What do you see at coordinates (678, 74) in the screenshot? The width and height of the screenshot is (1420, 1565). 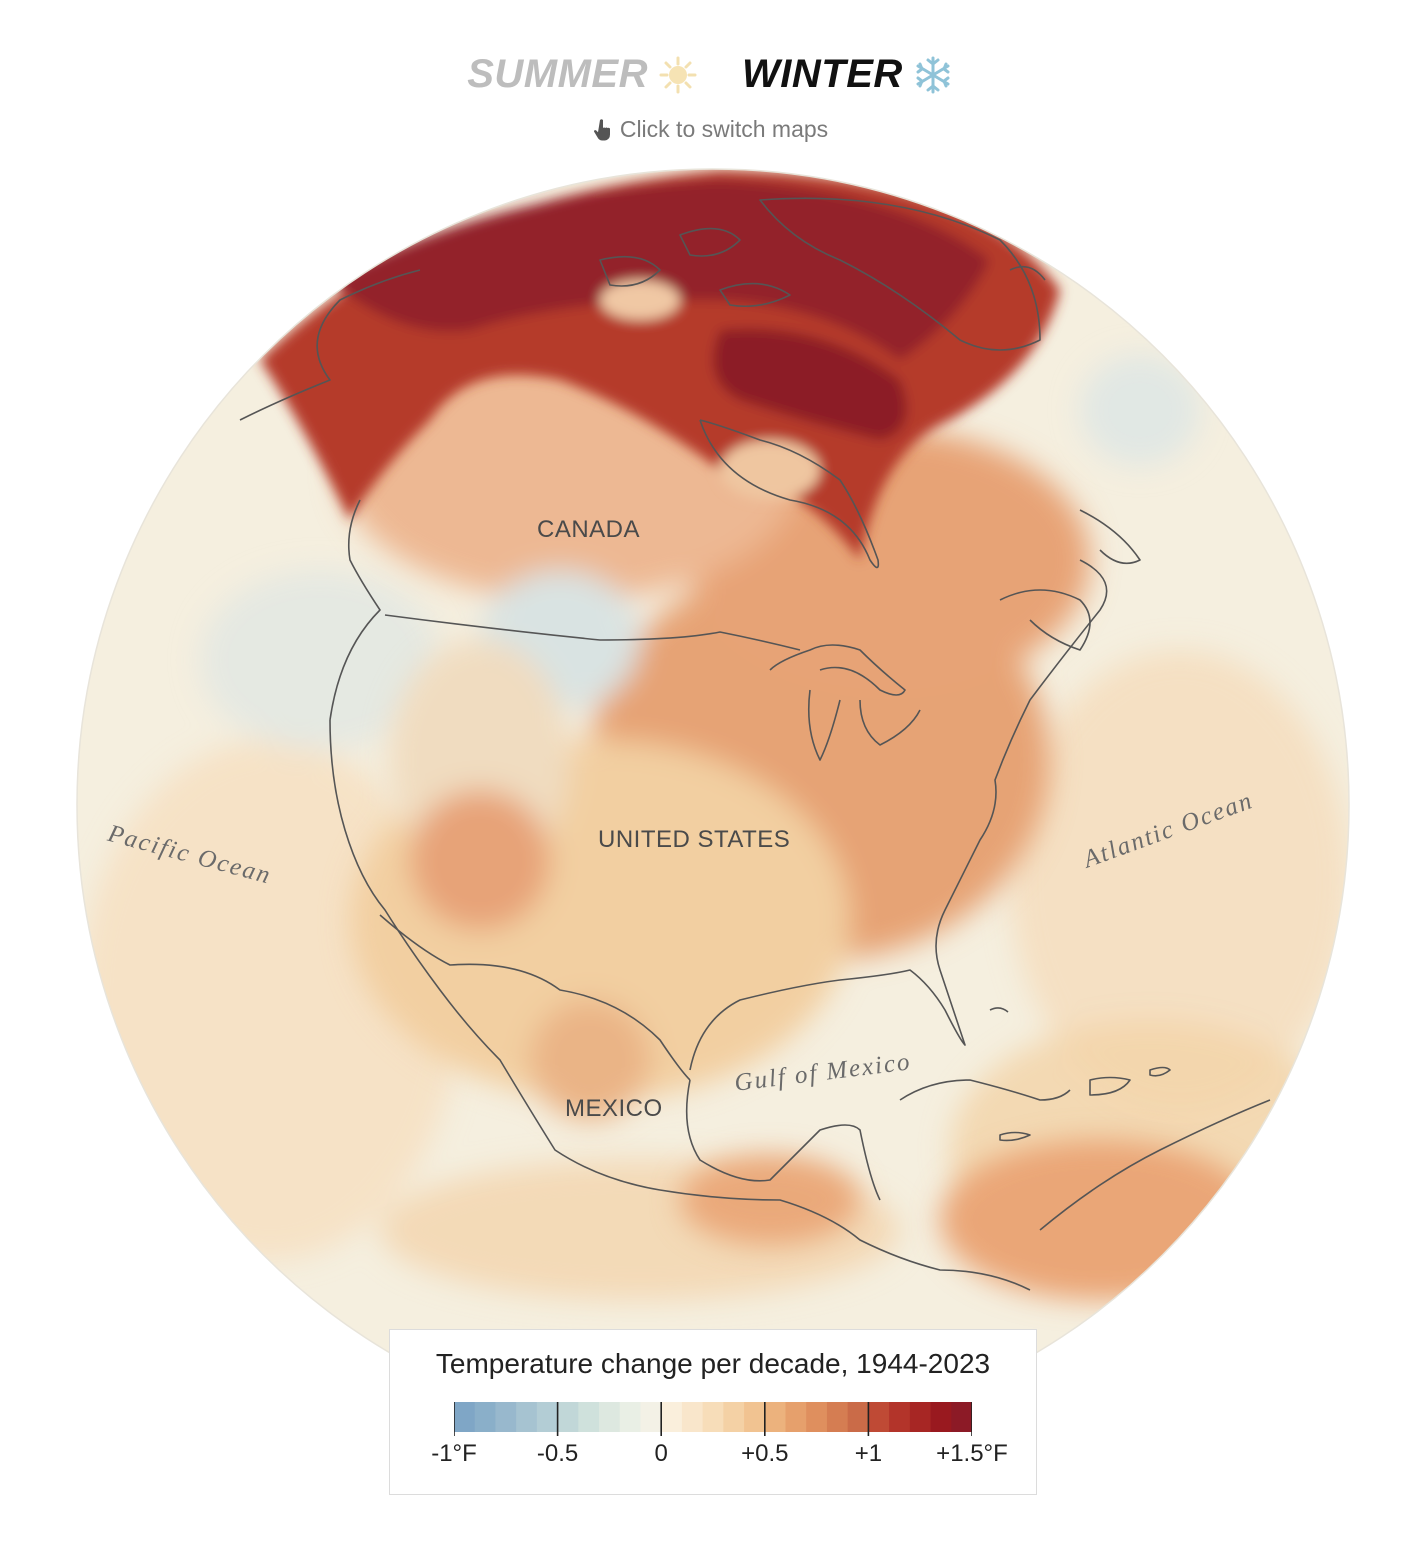 I see `sun-icon` at bounding box center [678, 74].